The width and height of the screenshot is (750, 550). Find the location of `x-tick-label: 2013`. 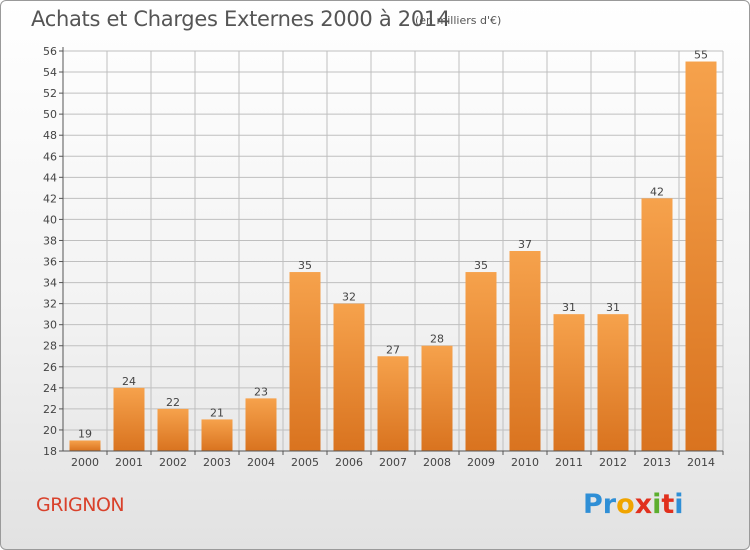

x-tick-label: 2013 is located at coordinates (657, 462).